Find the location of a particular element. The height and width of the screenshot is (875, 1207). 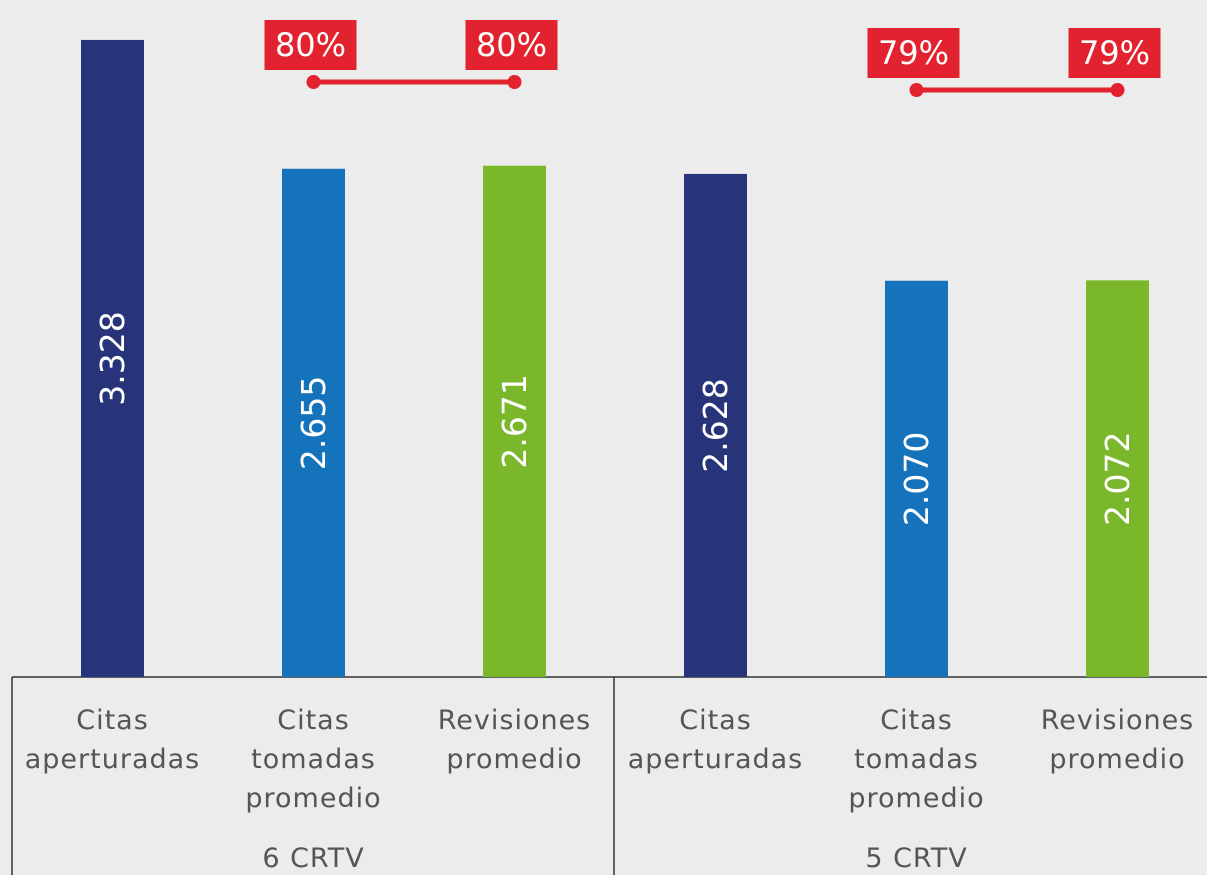

value-label: 2.628 is located at coordinates (715, 425).